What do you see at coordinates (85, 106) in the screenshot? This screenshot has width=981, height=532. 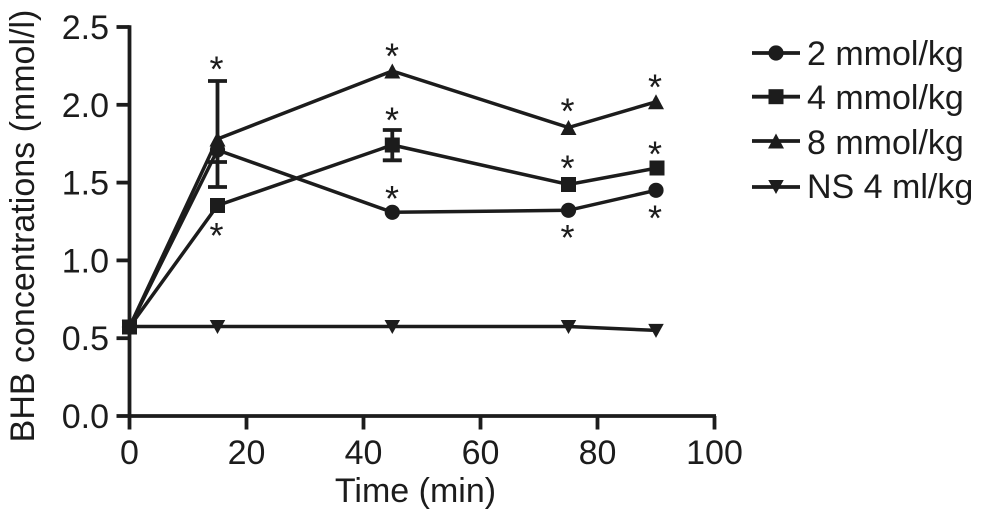 I see `svg-text: 2.0` at bounding box center [85, 106].